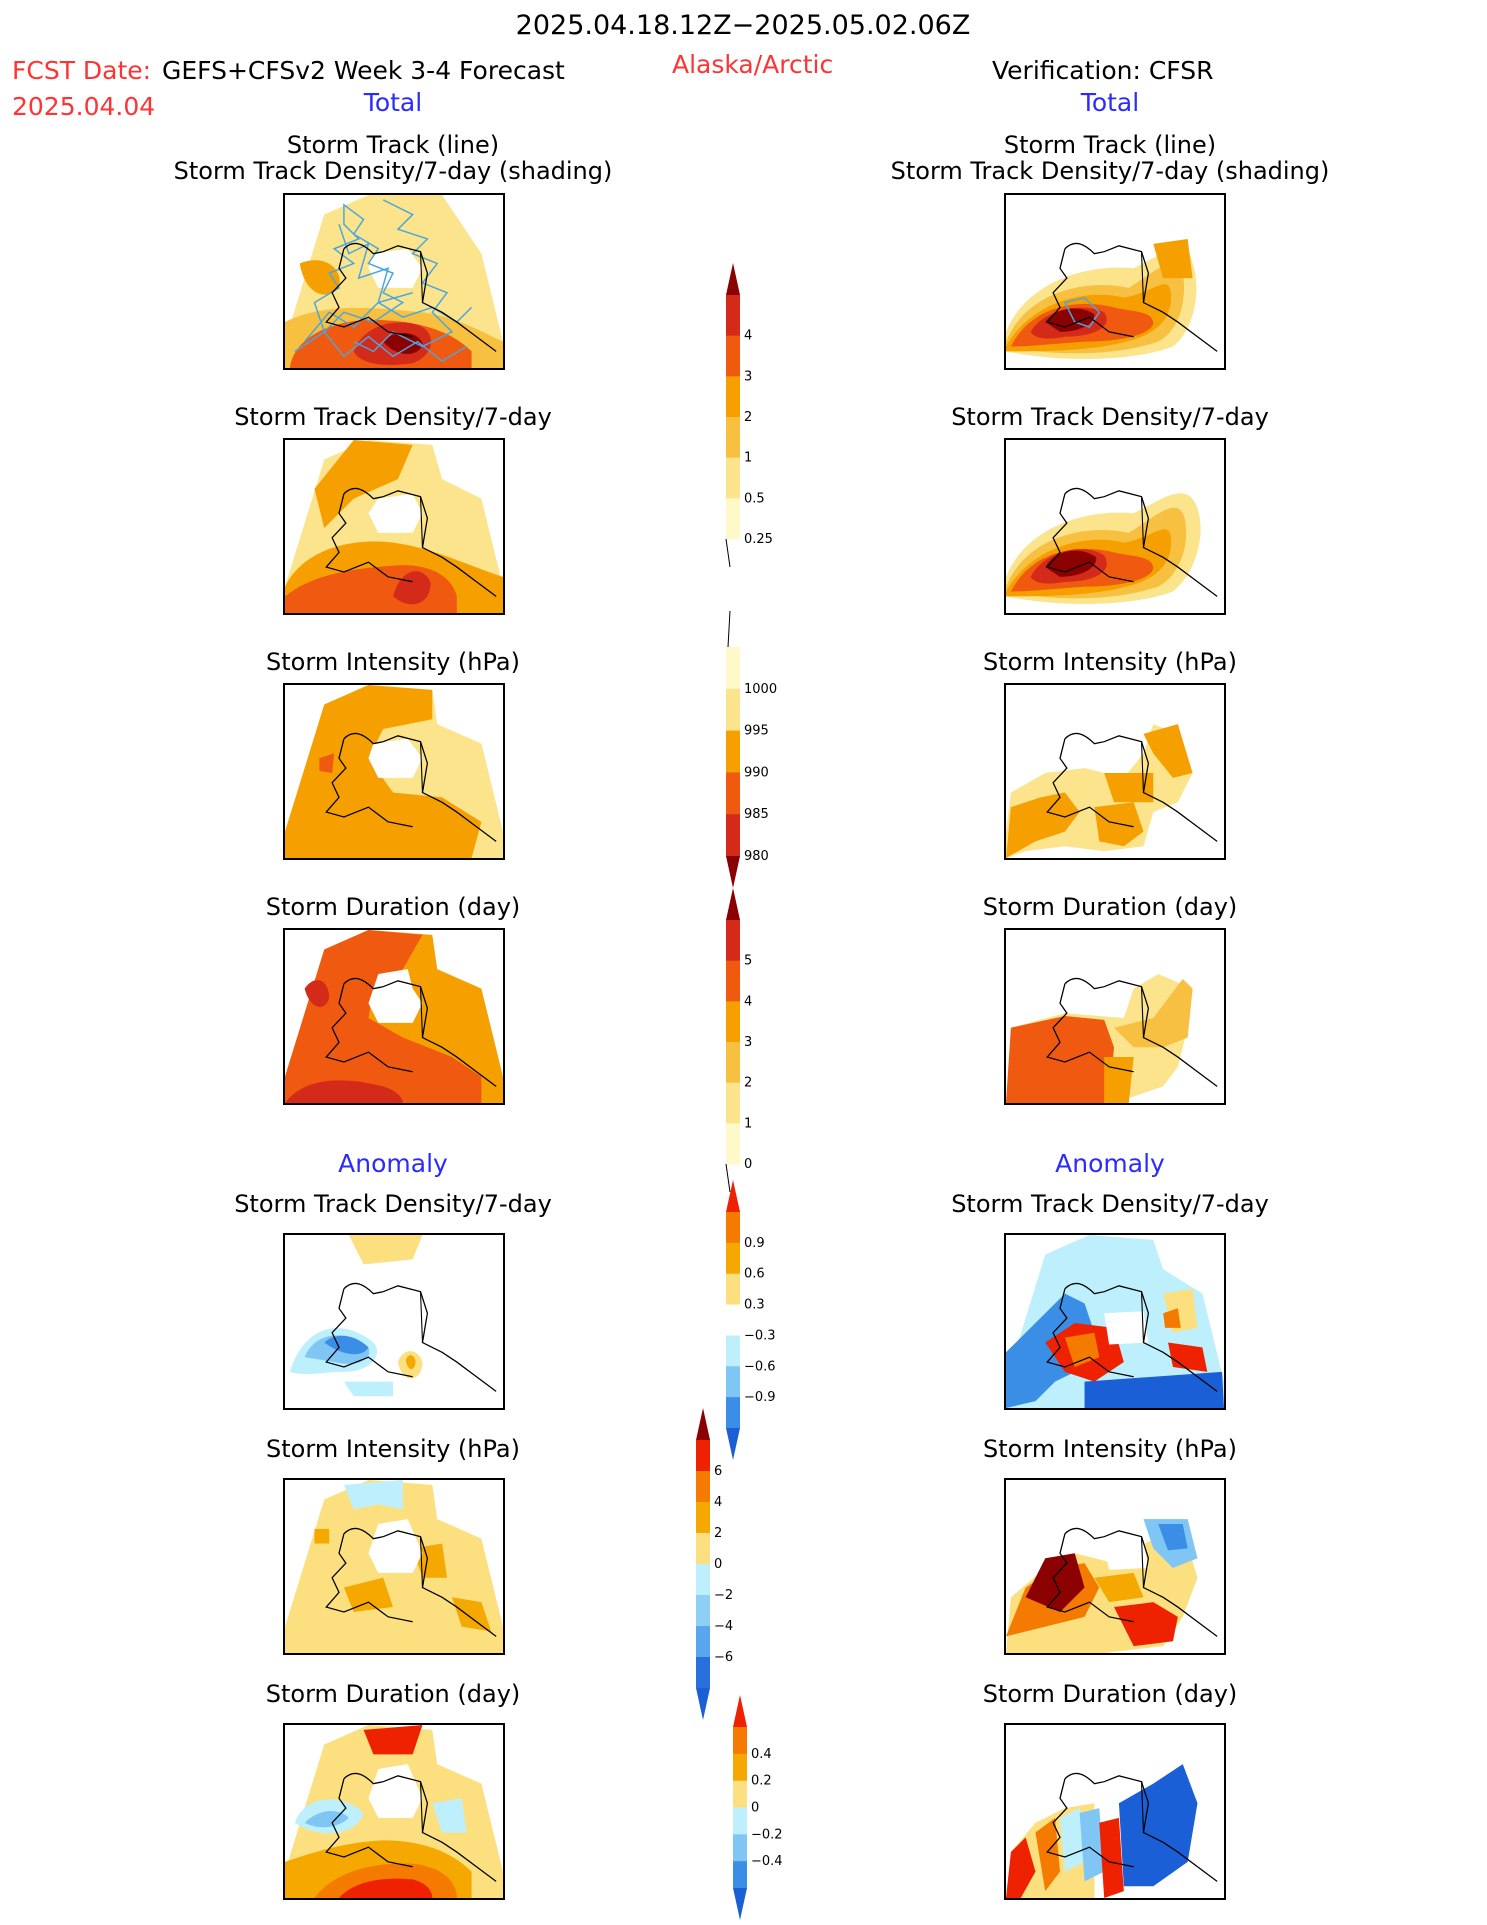  Describe the element at coordinates (1110, 1449) in the screenshot. I see `right-anom-intensity-title: Storm Intensity (hPa)` at that location.